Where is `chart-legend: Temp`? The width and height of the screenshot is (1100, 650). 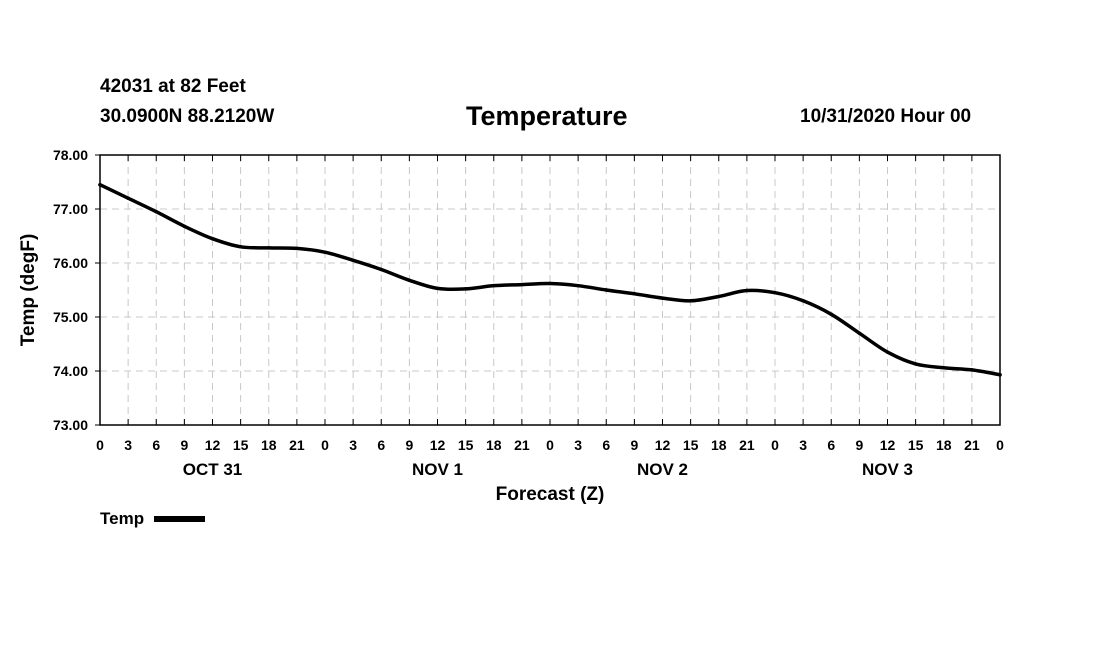 chart-legend: Temp is located at coordinates (153, 519).